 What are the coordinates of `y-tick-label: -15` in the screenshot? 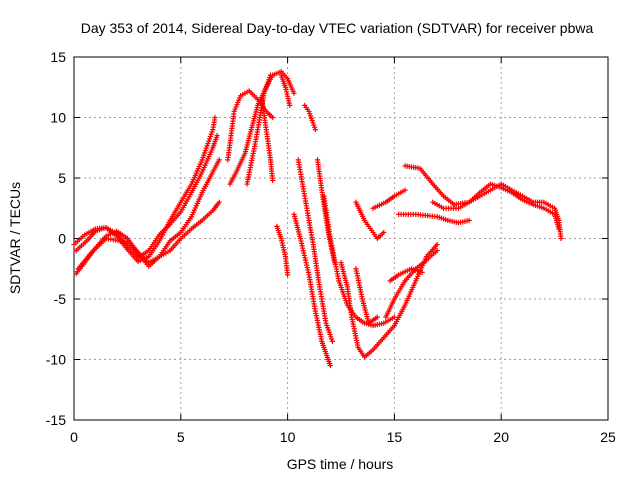 It's located at (56, 420).